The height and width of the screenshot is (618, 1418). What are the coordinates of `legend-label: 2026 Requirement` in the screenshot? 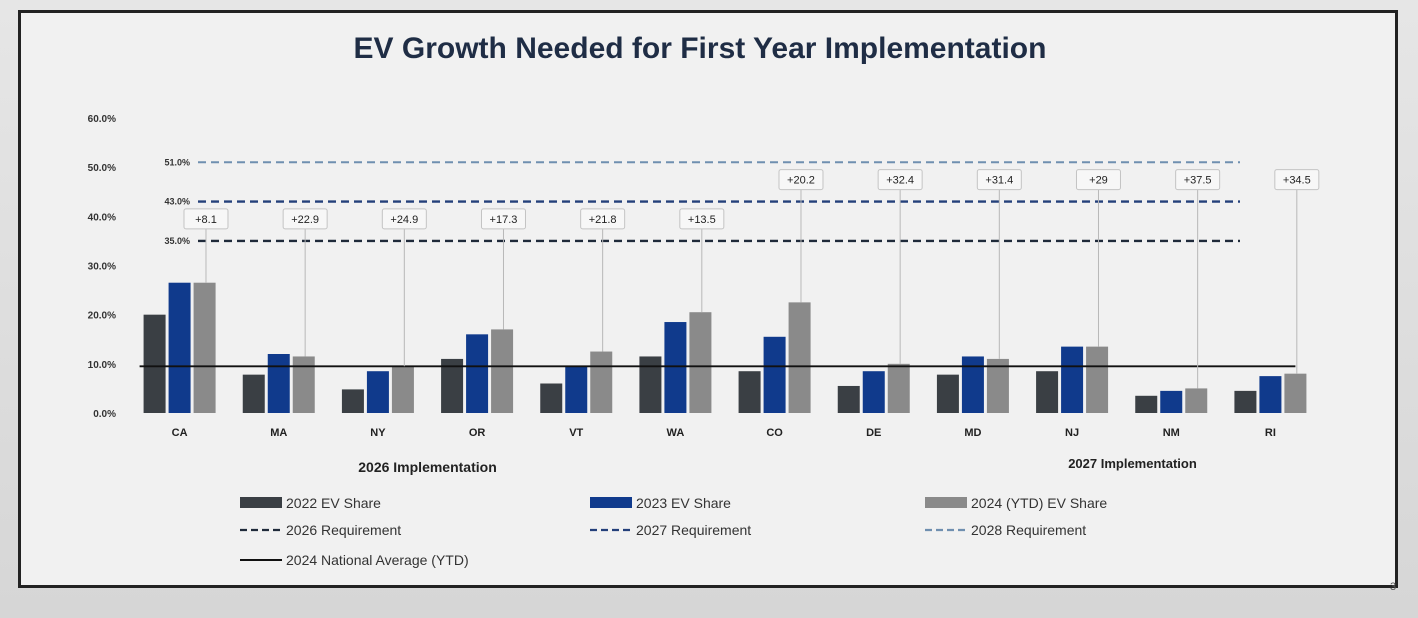 It's located at (343, 530).